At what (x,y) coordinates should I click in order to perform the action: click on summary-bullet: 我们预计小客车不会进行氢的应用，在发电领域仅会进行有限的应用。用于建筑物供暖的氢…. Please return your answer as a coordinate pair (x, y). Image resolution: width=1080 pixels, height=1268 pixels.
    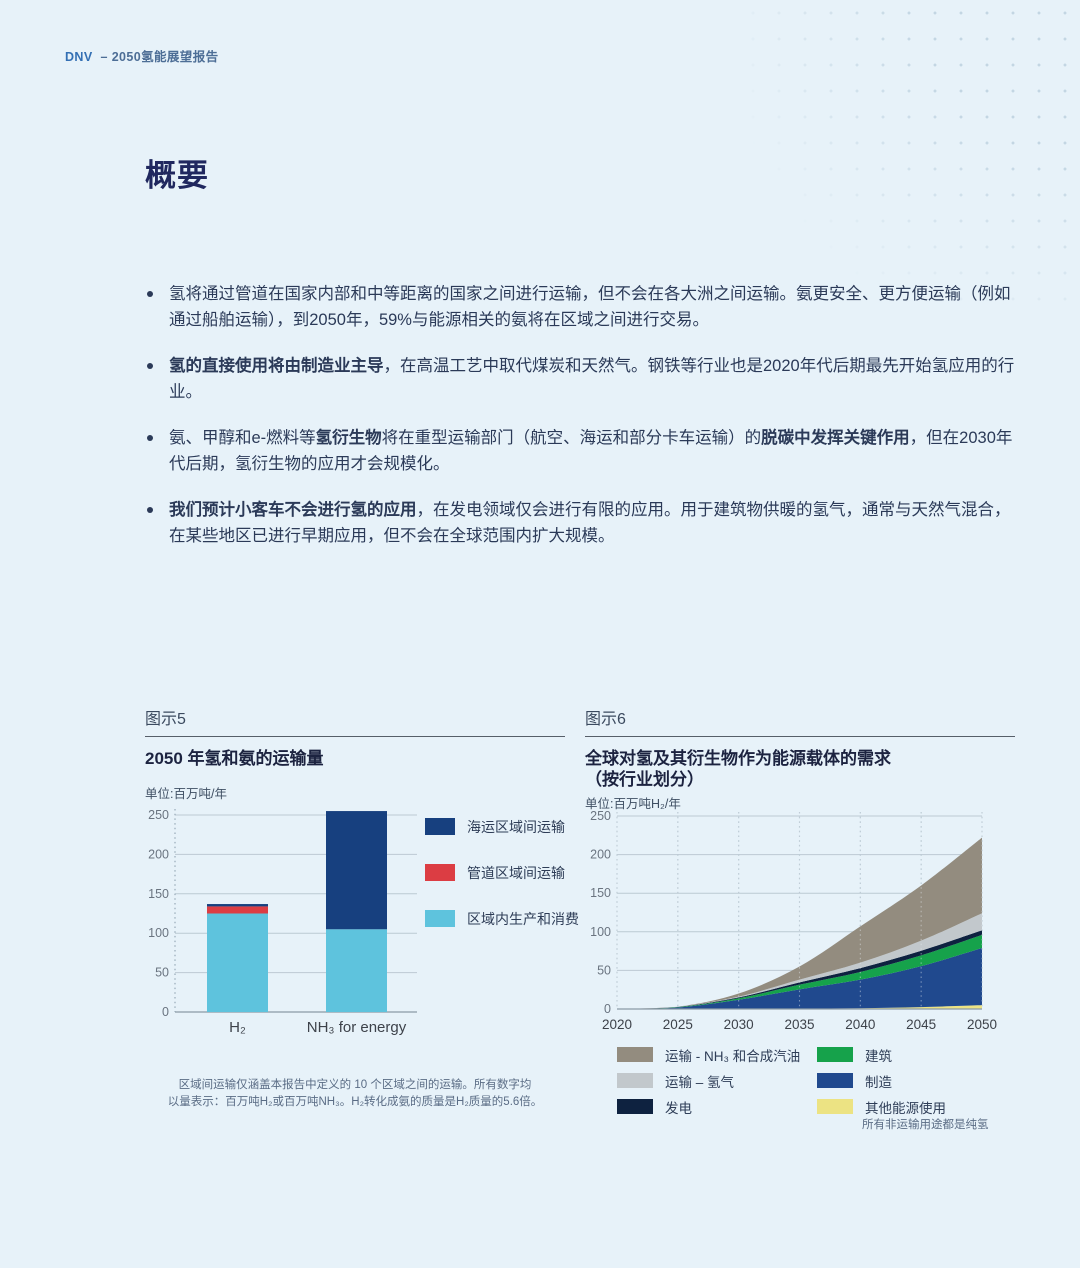
    Looking at the image, I should click on (585, 523).